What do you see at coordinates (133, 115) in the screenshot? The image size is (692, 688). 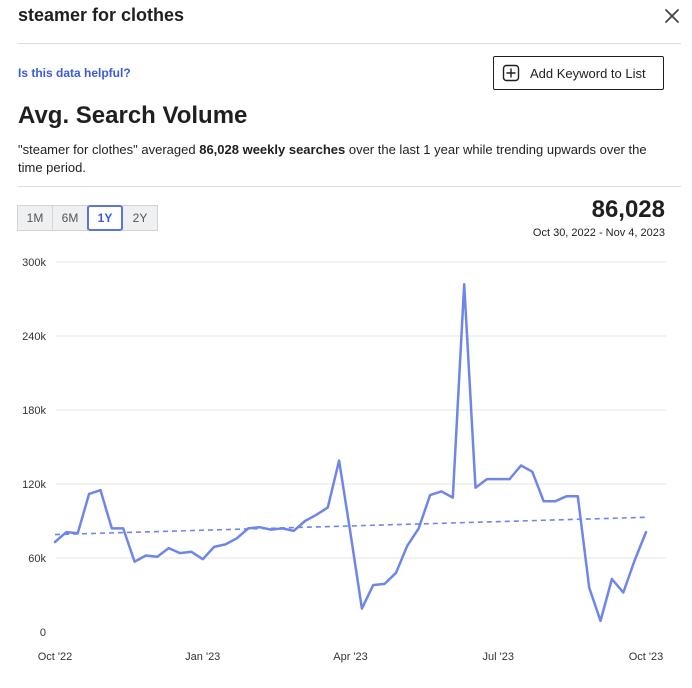 I see `section-title: Avg. Search Volume` at bounding box center [133, 115].